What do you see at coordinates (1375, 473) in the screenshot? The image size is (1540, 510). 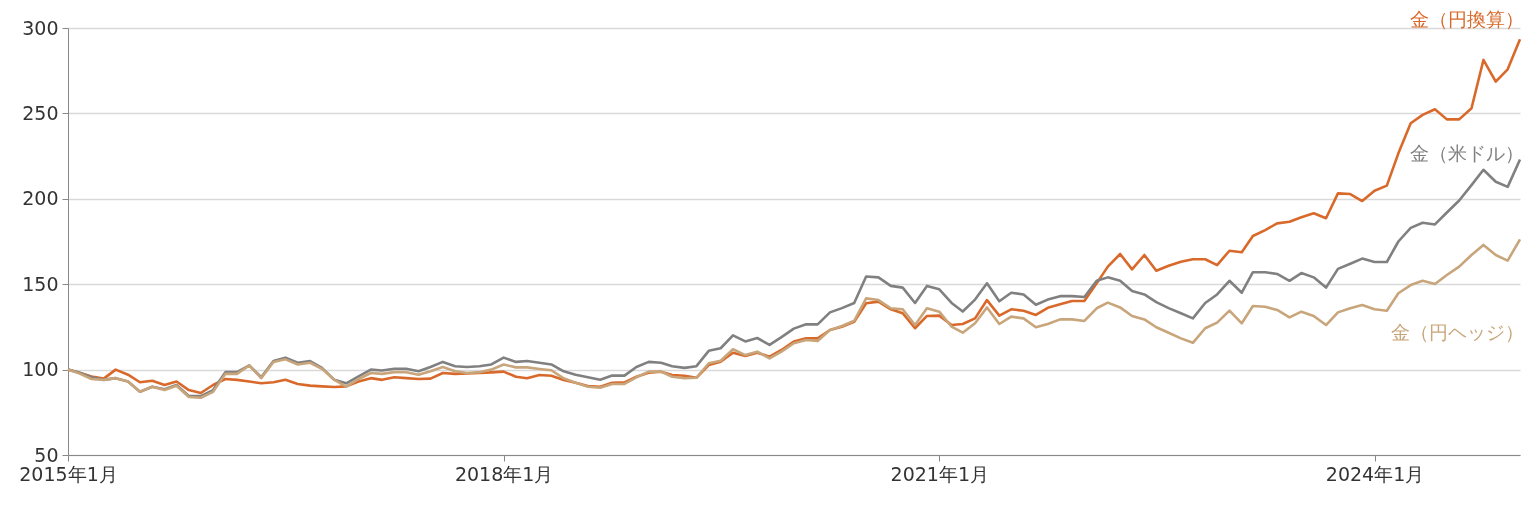 I see `x-tick-label: 2024年1月` at bounding box center [1375, 473].